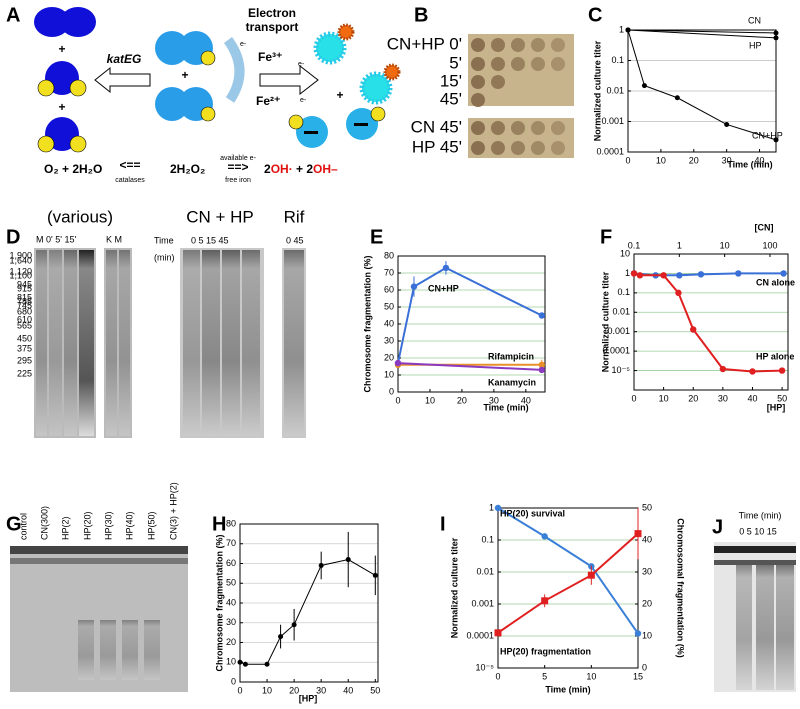  What do you see at coordinates (389, 357) in the screenshot?
I see `y-tick-label: 20` at bounding box center [389, 357].